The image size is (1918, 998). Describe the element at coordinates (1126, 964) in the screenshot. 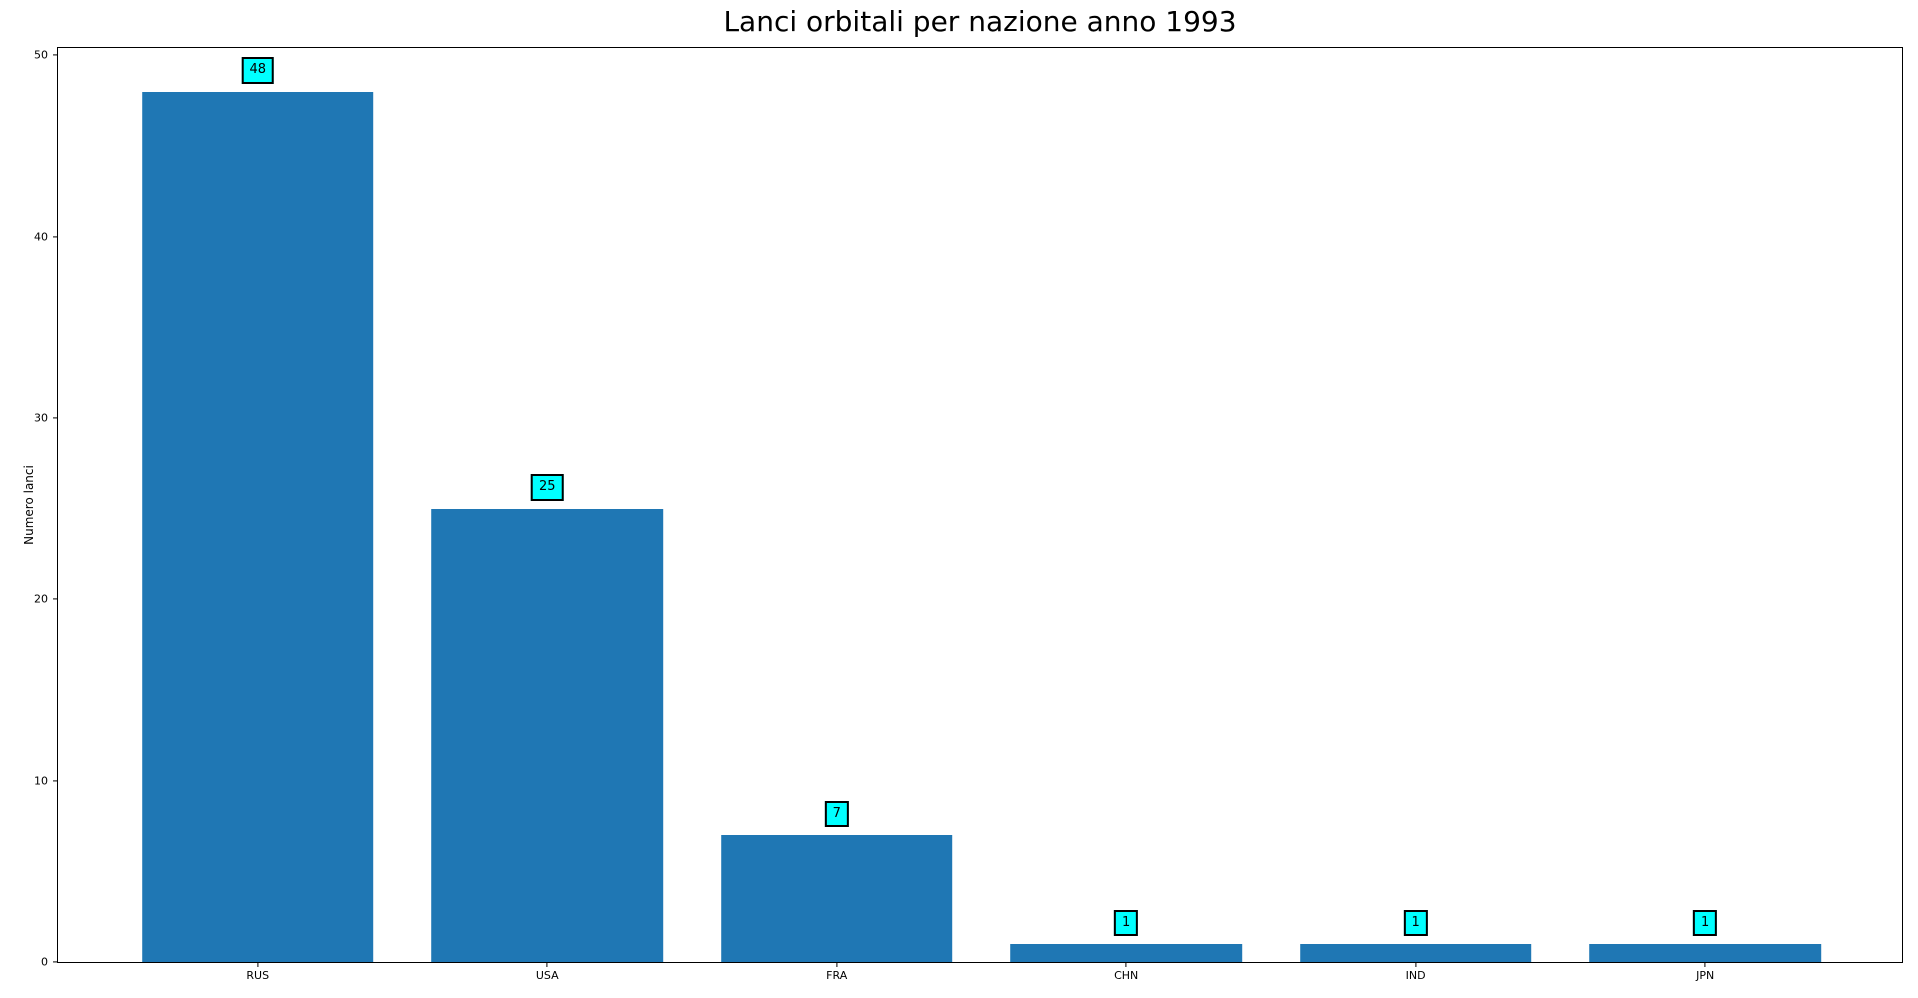

I see `x-tick-mark-chn` at that location.